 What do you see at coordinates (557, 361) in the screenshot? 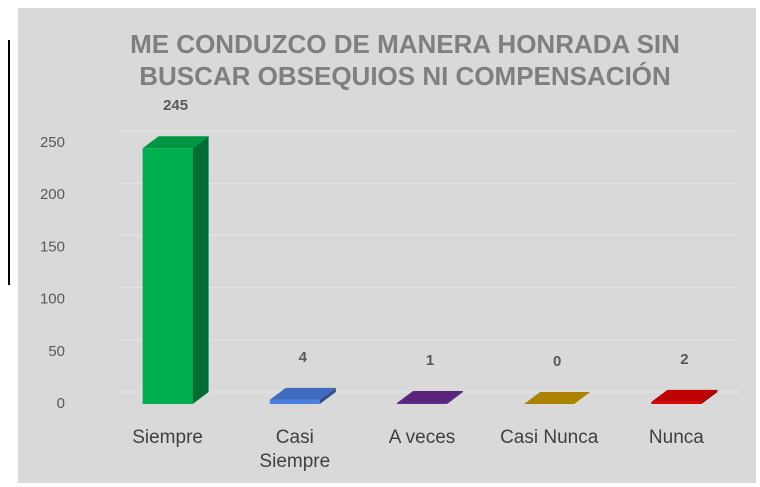
I see `value-label: 0` at bounding box center [557, 361].